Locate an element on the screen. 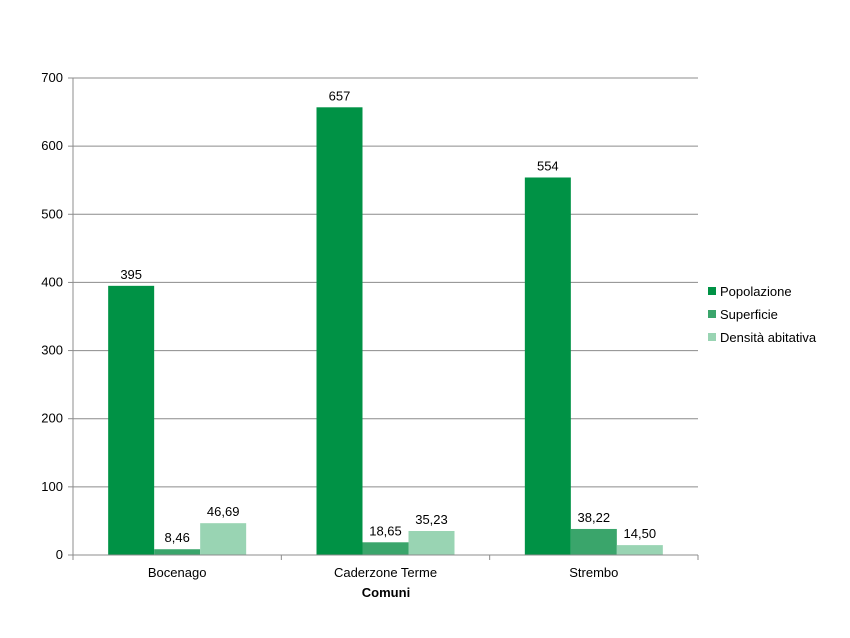 This screenshot has height=638, width=850. data-label: 38,22 is located at coordinates (594, 517).